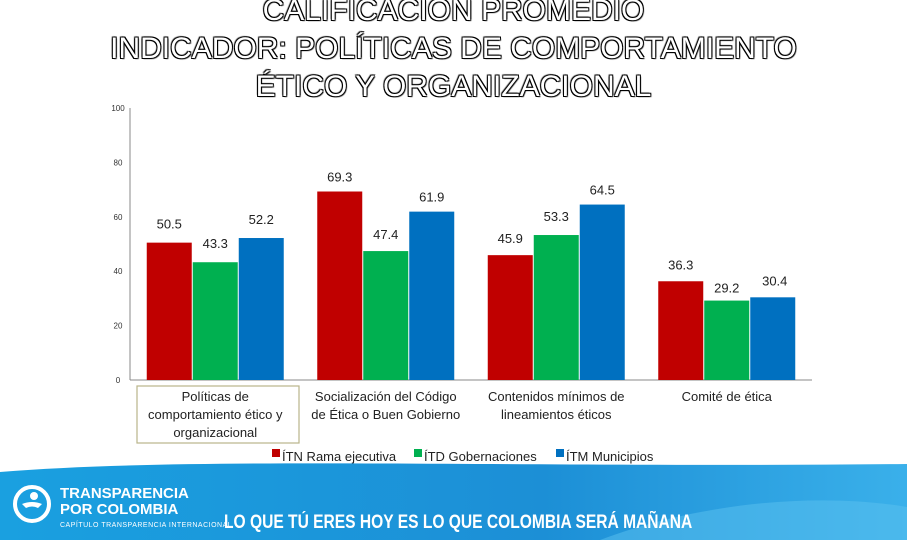 The image size is (907, 540). I want to click on title-line-1: CALIFICACIÓN PROMEDIO, so click(453, 13).